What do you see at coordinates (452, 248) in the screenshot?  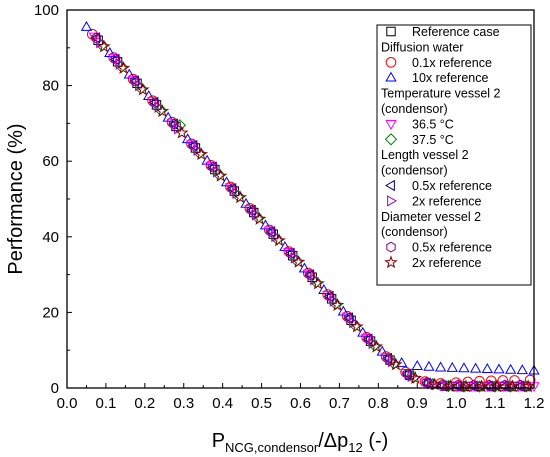 I see `legend-entry-label: 0.5x reference` at bounding box center [452, 248].